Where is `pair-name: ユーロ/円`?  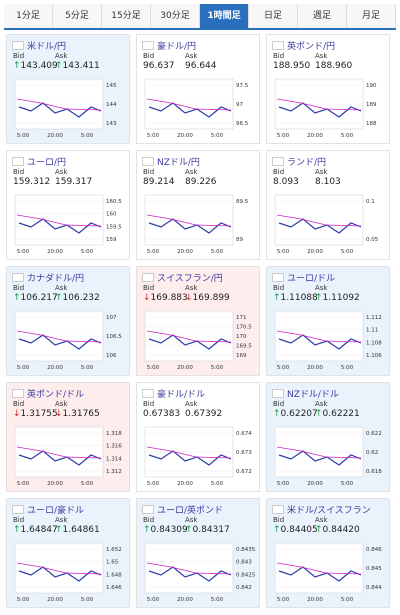 pair-name: ユーロ/円 is located at coordinates (47, 163).